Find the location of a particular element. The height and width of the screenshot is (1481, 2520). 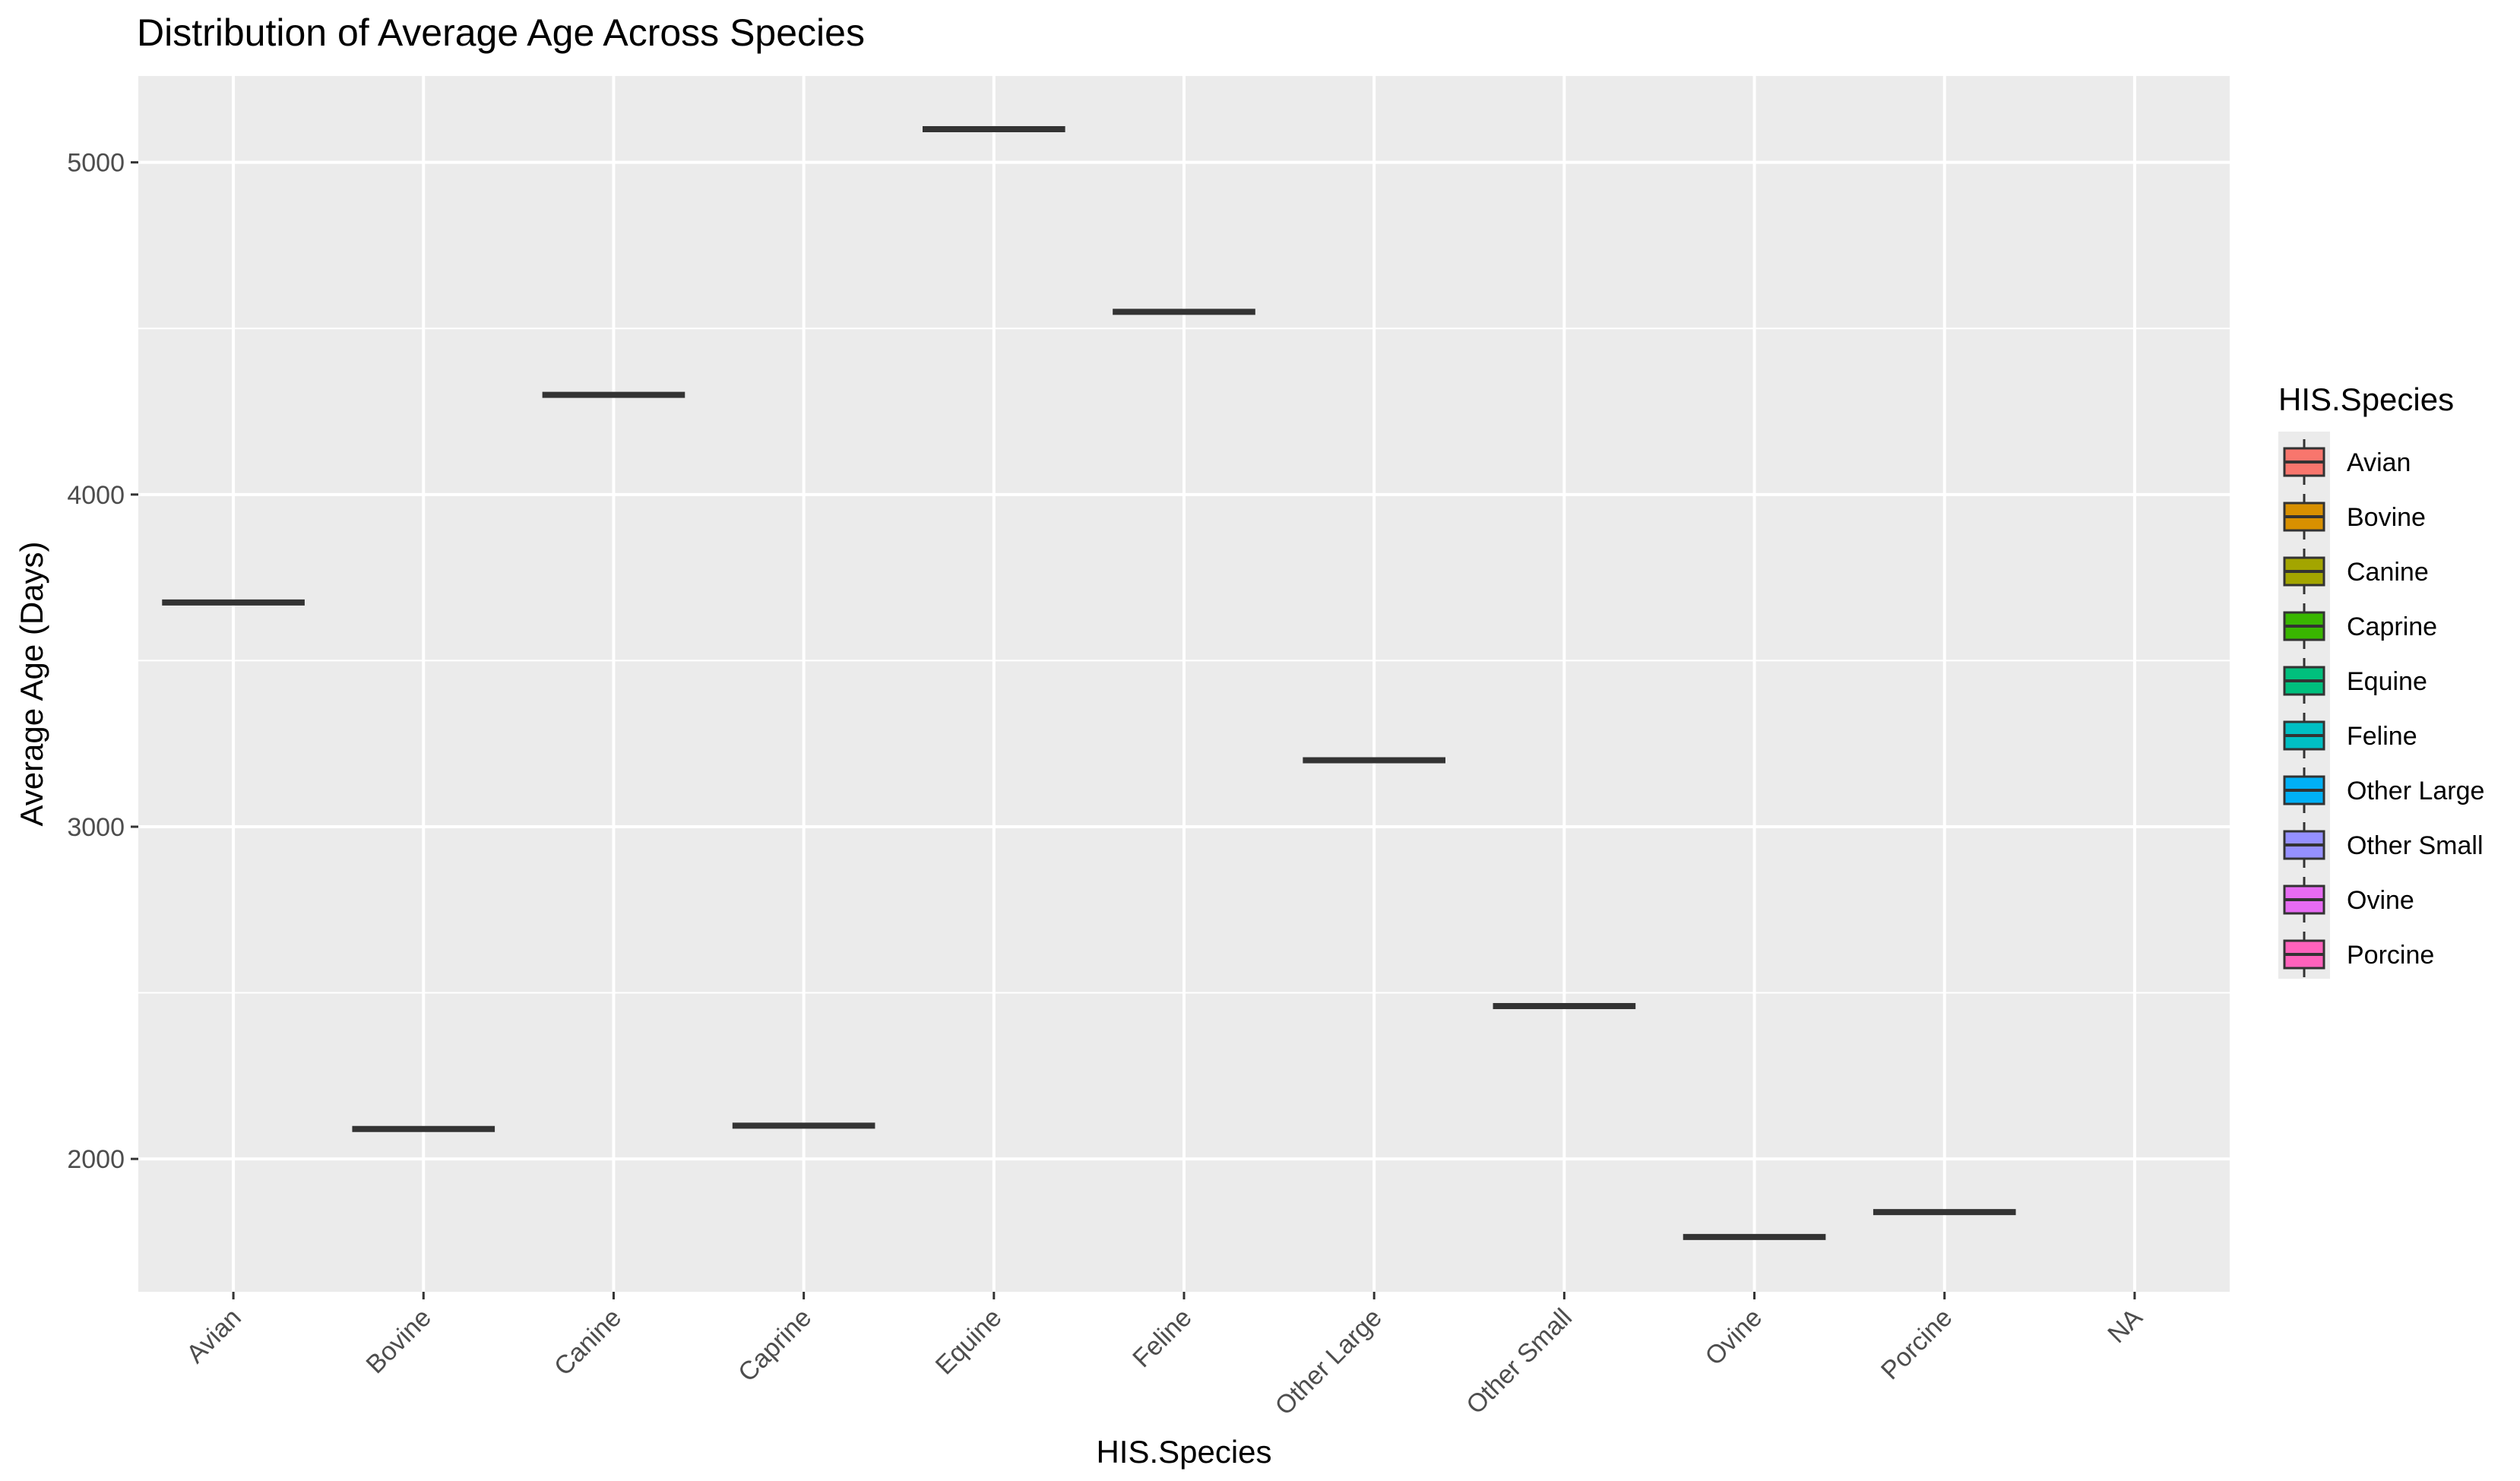

legend-item: Porcine is located at coordinates (2358, 955).